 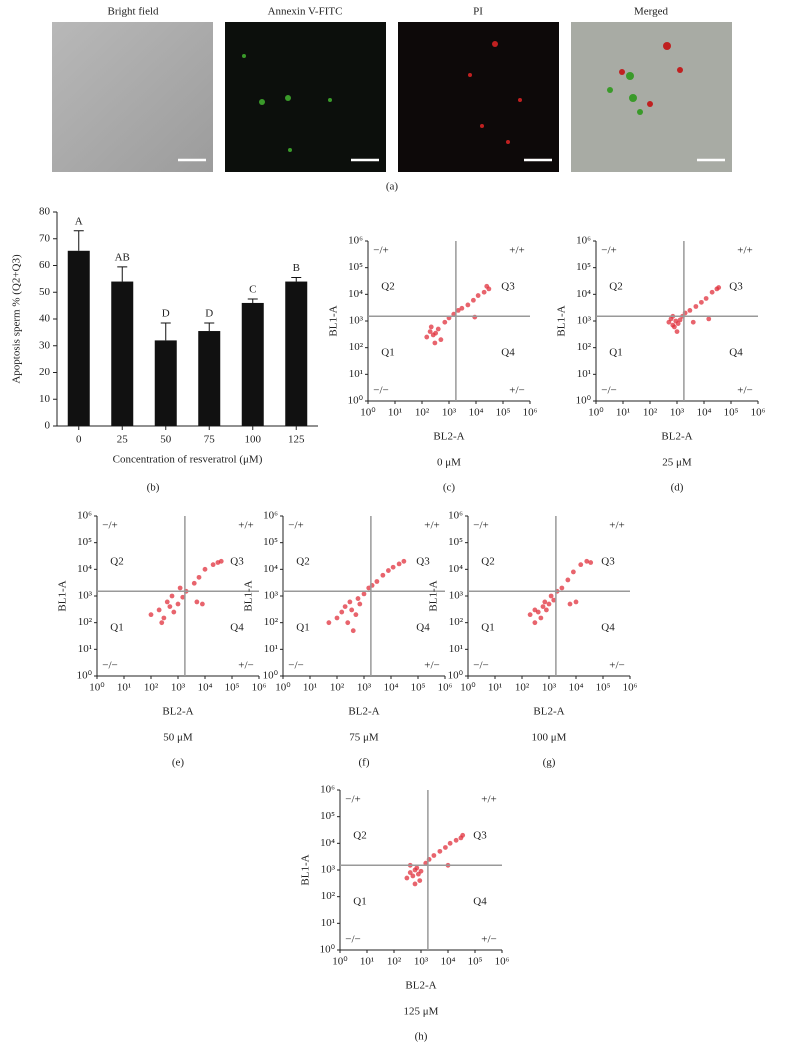 I want to click on image-title: Annexin V-FITC, so click(x=305, y=12).